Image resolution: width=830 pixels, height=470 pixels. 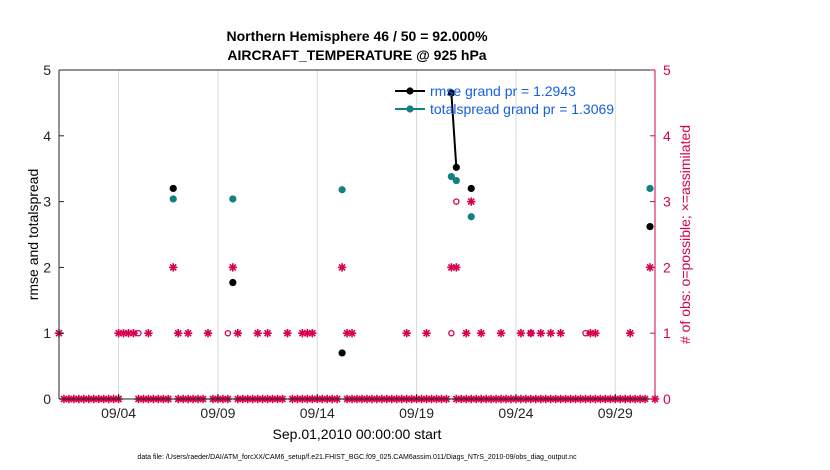 What do you see at coordinates (317, 413) in the screenshot?
I see `x-tick-label: 09/14` at bounding box center [317, 413].